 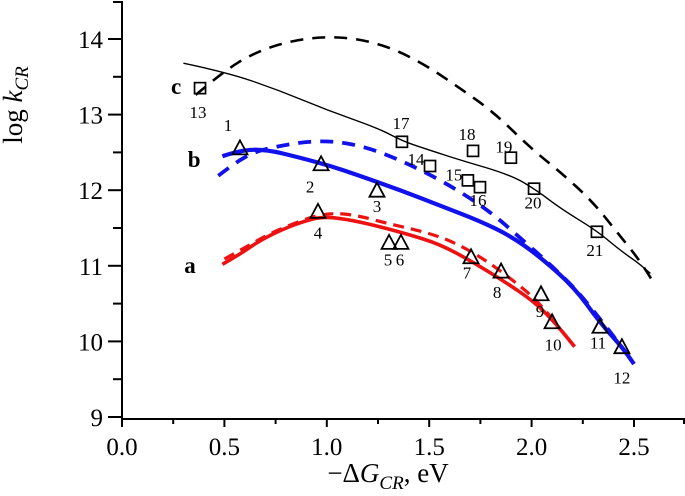 What do you see at coordinates (429, 447) in the screenshot?
I see `x-tick-label-1.5: 1.5` at bounding box center [429, 447].